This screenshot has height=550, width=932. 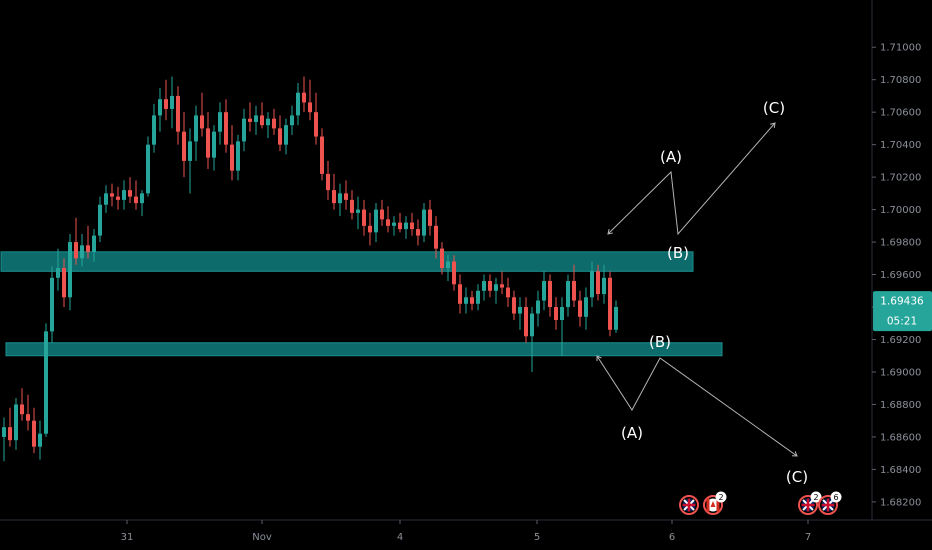 What do you see at coordinates (720, 497) in the screenshot?
I see `badge-count: 2` at bounding box center [720, 497].